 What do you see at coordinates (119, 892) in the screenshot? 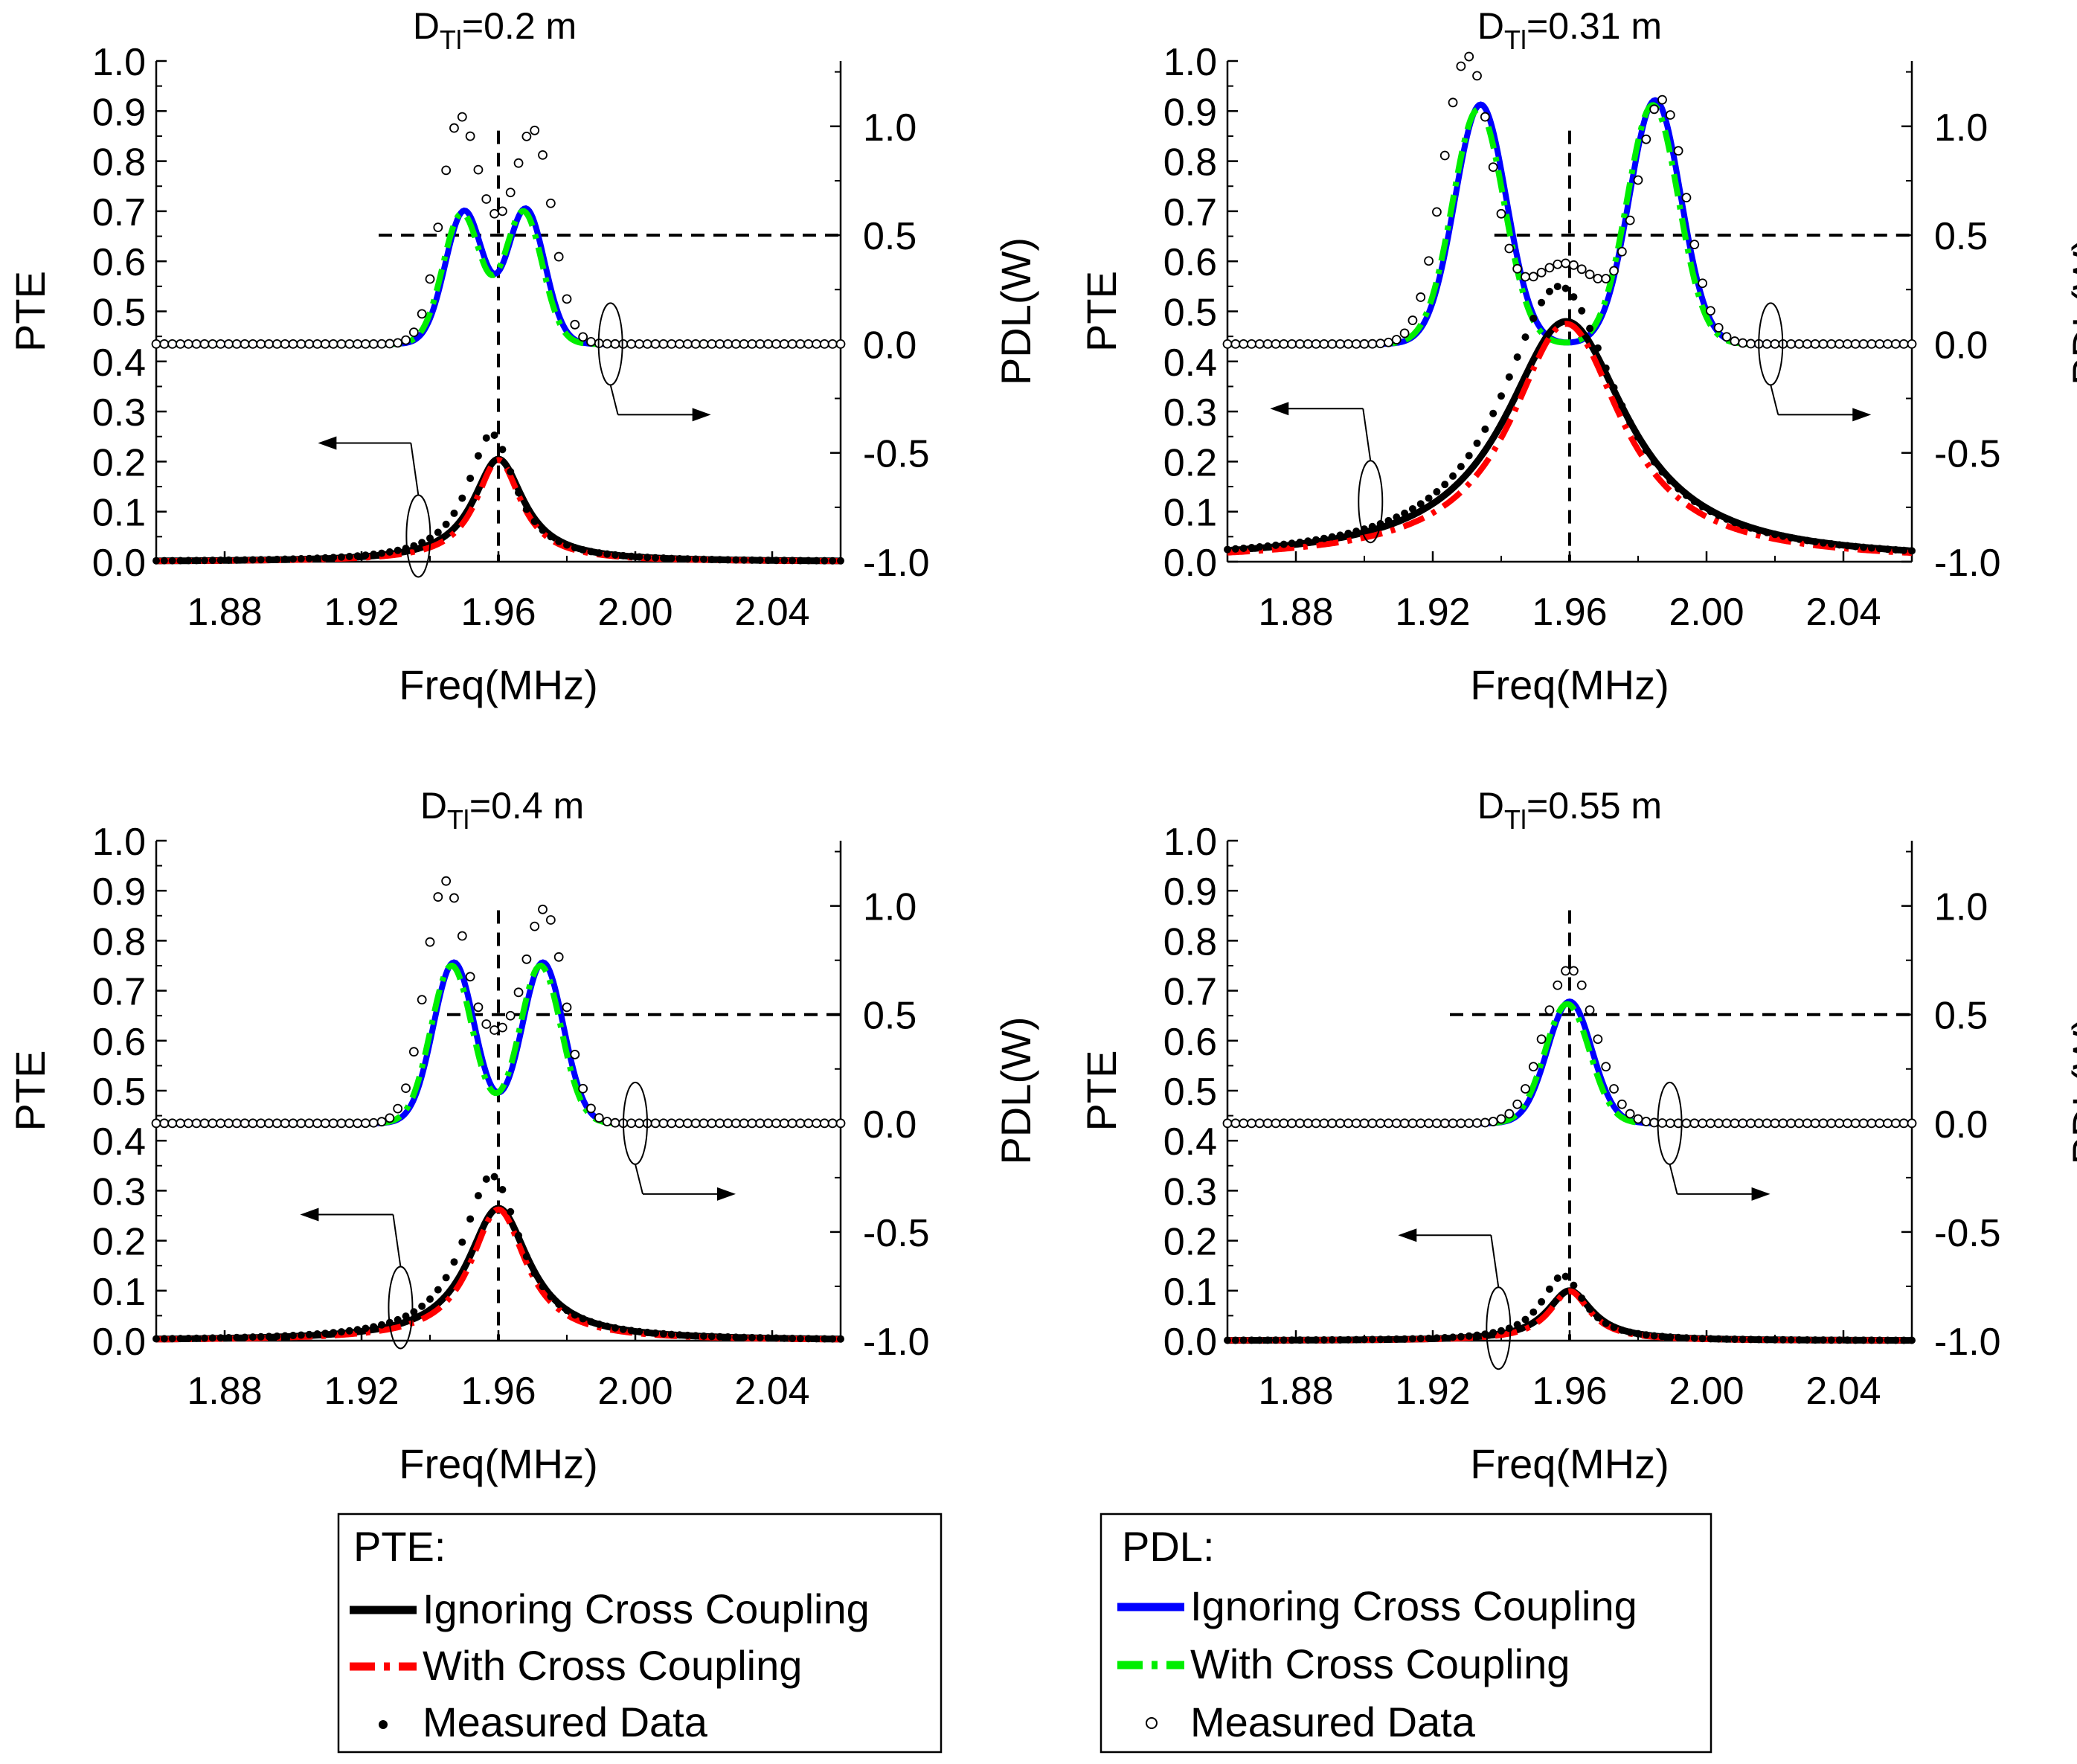
I see `y-left-tick-label: 0.9` at bounding box center [119, 892].